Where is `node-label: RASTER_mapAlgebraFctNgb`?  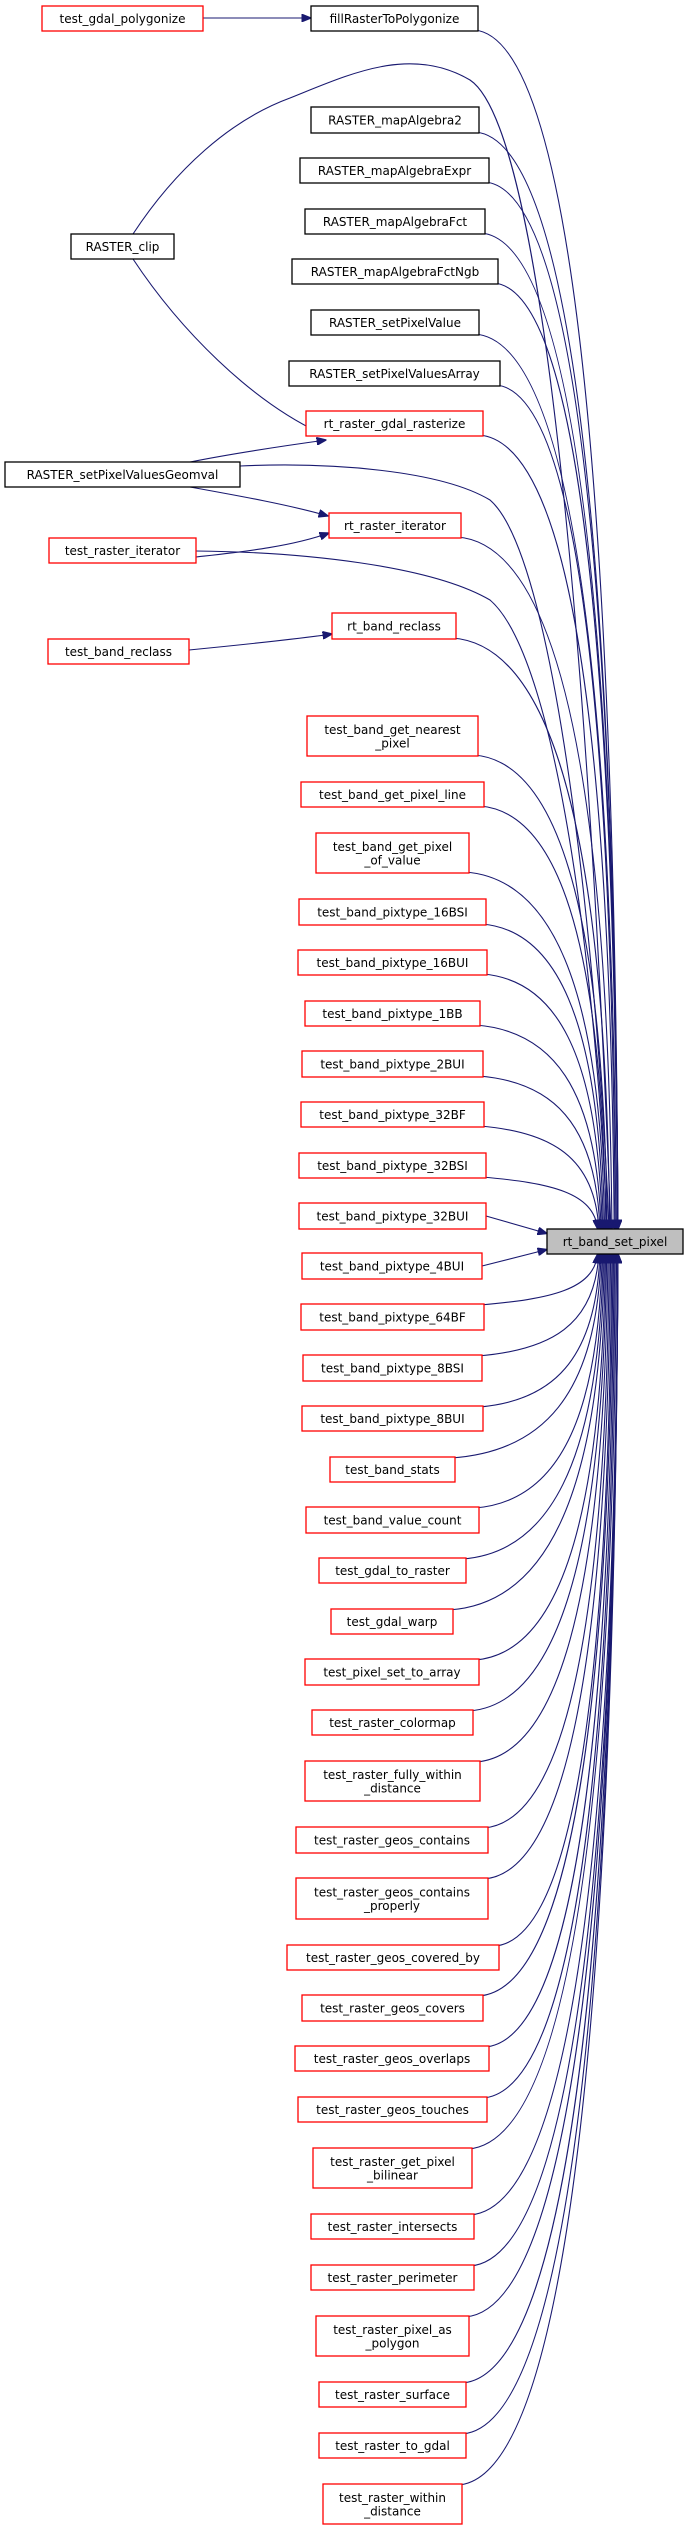
node-label: RASTER_mapAlgebraFctNgb is located at coordinates (395, 272).